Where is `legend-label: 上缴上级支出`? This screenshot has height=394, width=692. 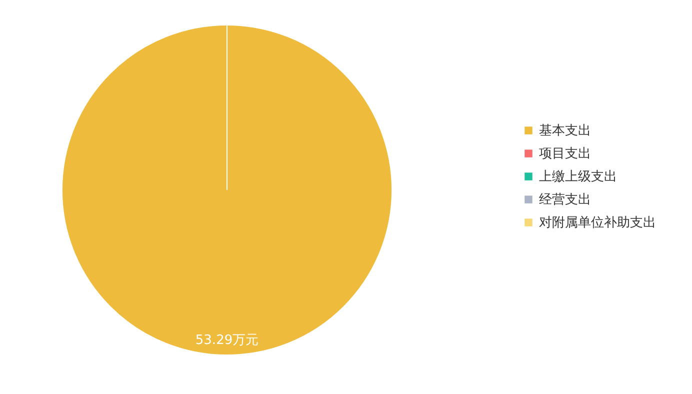 legend-label: 上缴上级支出 is located at coordinates (578, 177).